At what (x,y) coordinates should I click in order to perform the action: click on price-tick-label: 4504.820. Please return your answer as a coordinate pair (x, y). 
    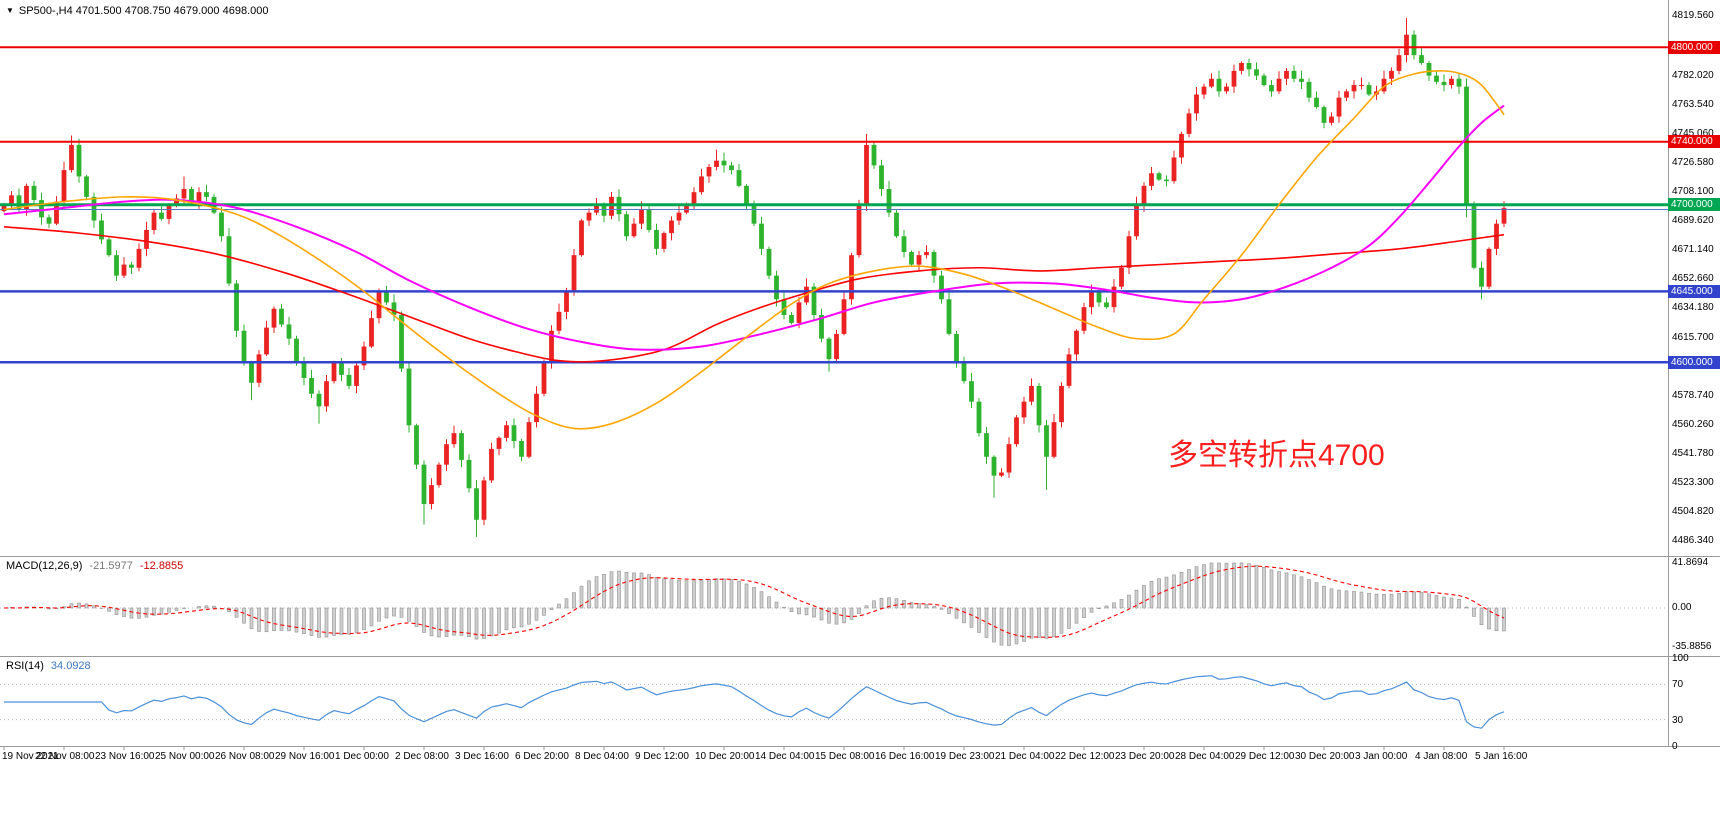
    Looking at the image, I should click on (1693, 512).